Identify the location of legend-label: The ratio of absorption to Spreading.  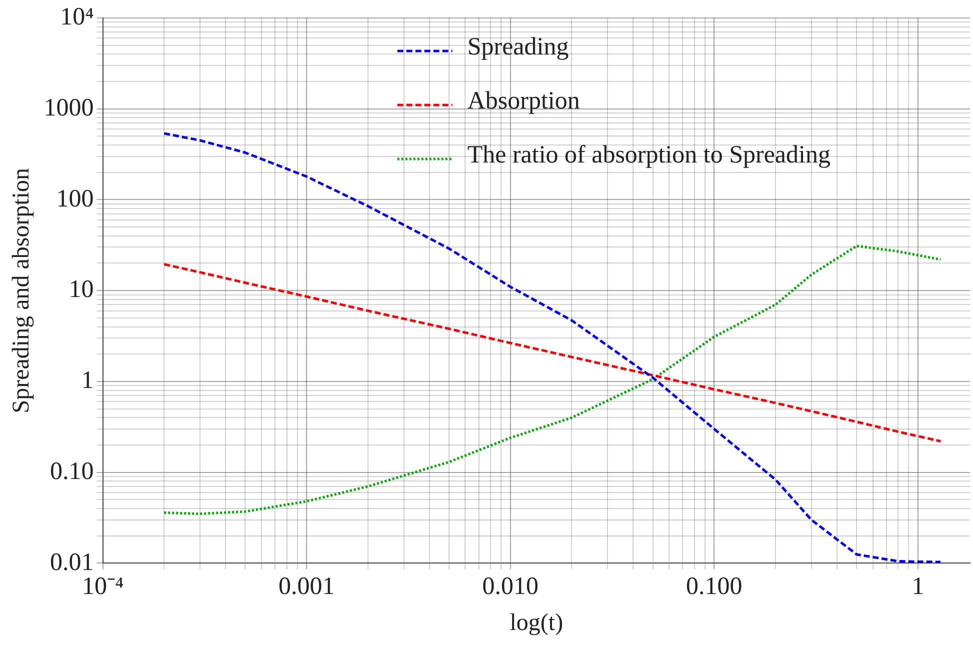
(649, 155).